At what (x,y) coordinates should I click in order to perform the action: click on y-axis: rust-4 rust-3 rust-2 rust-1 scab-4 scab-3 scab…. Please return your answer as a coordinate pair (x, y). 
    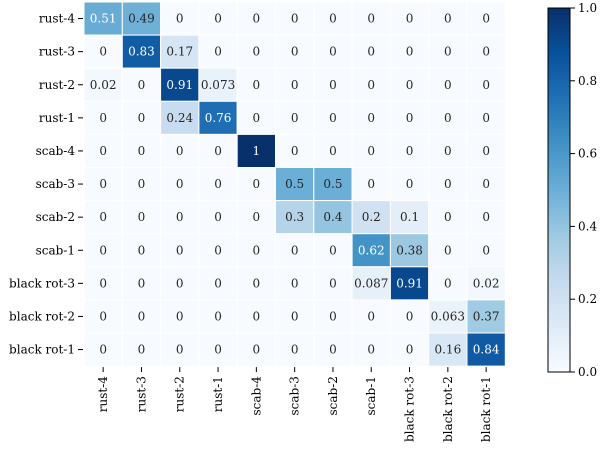
    Looking at the image, I should click on (46, 184).